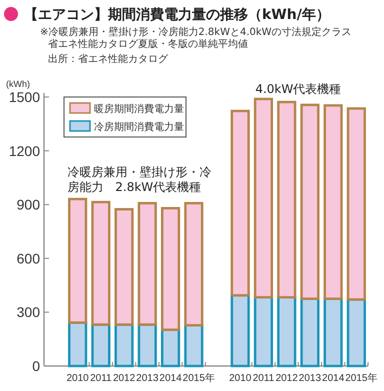 The height and width of the screenshot is (391, 384). I want to click on y-tick-label: 0, so click(36, 366).